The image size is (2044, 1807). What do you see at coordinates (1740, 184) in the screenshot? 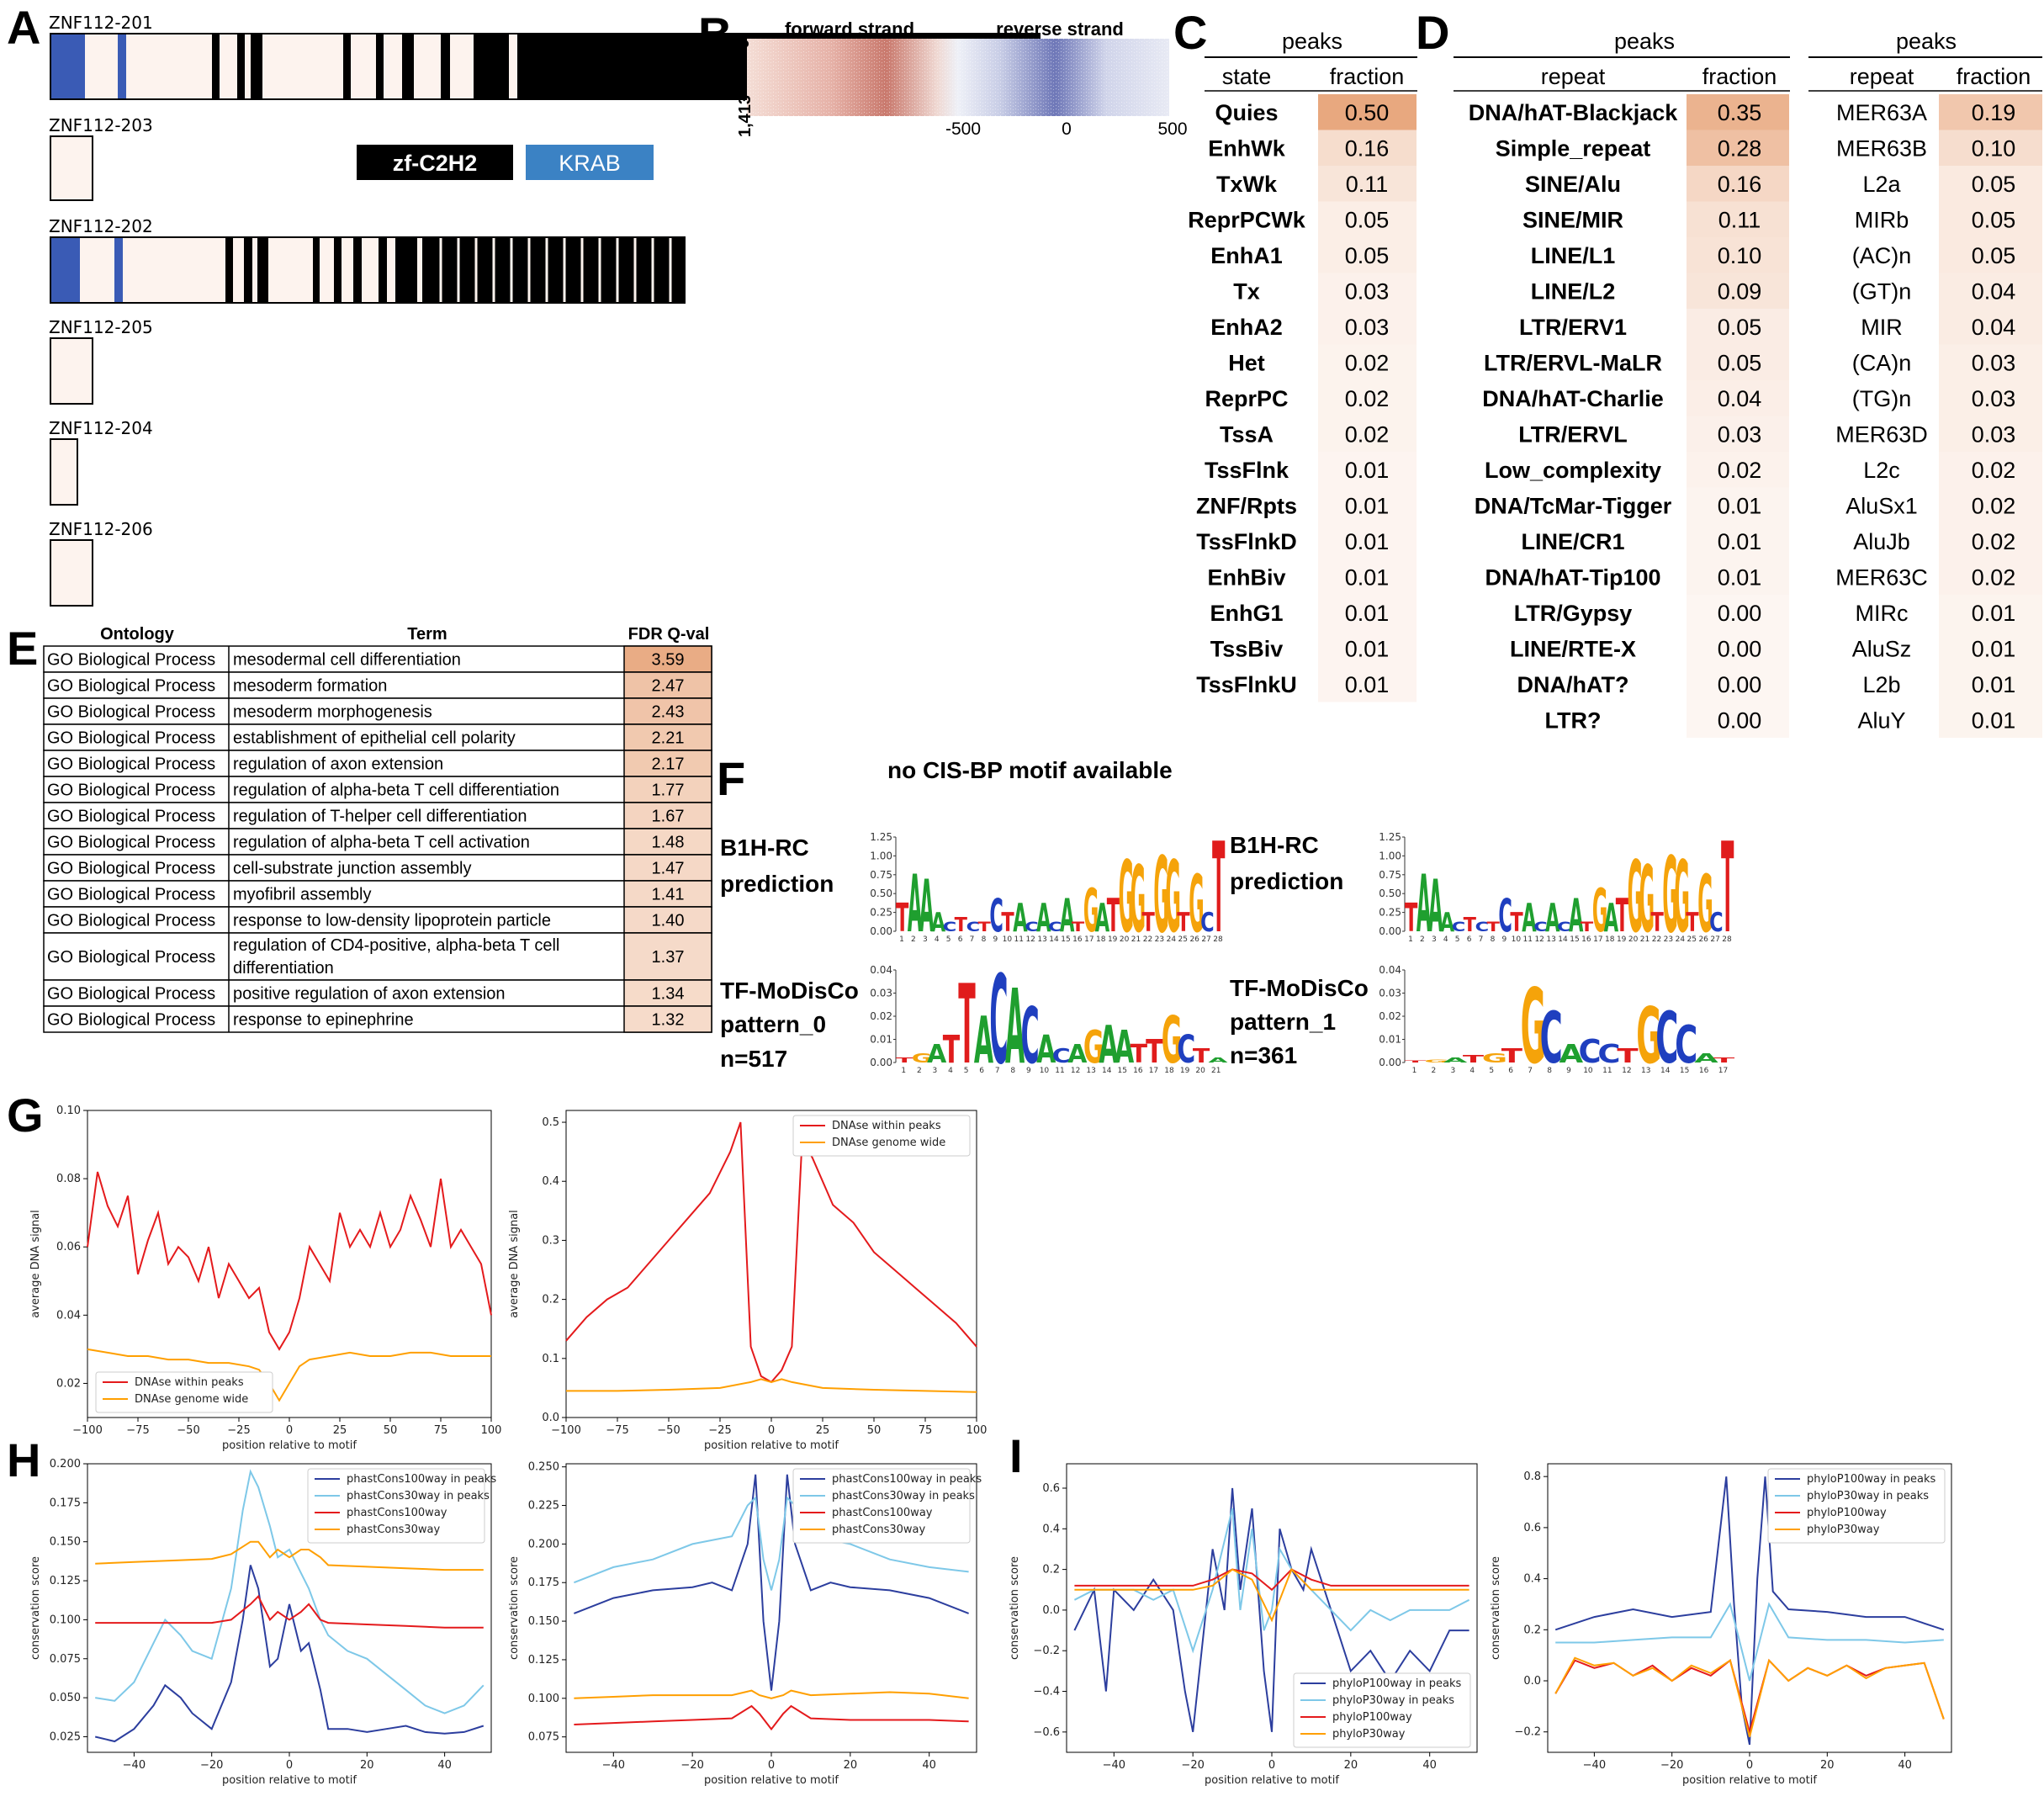
I see `row-value: 0.16` at bounding box center [1740, 184].